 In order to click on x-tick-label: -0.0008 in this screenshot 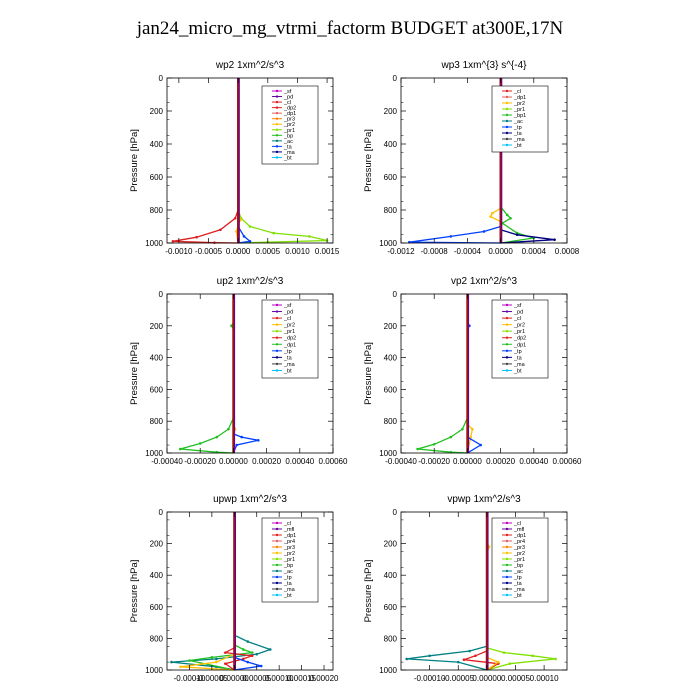, I will do `click(435, 251)`.